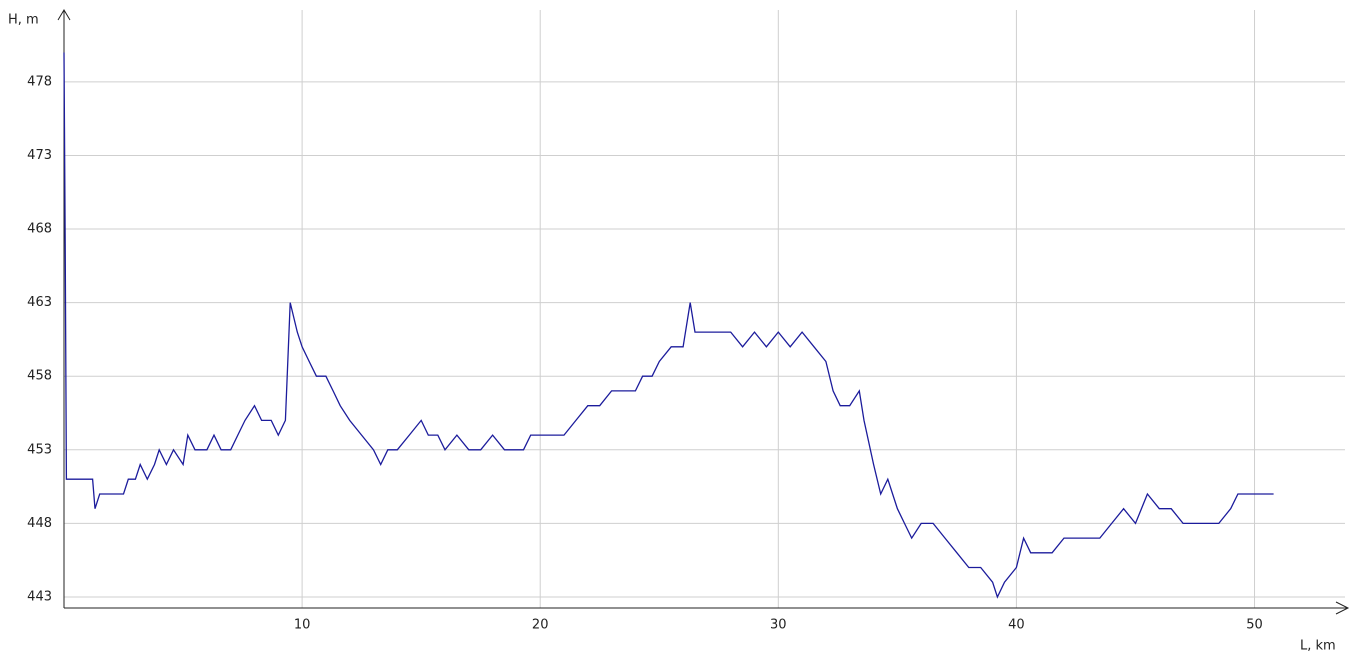 This screenshot has width=1365, height=661. I want to click on y-tick-label: 468, so click(39, 229).